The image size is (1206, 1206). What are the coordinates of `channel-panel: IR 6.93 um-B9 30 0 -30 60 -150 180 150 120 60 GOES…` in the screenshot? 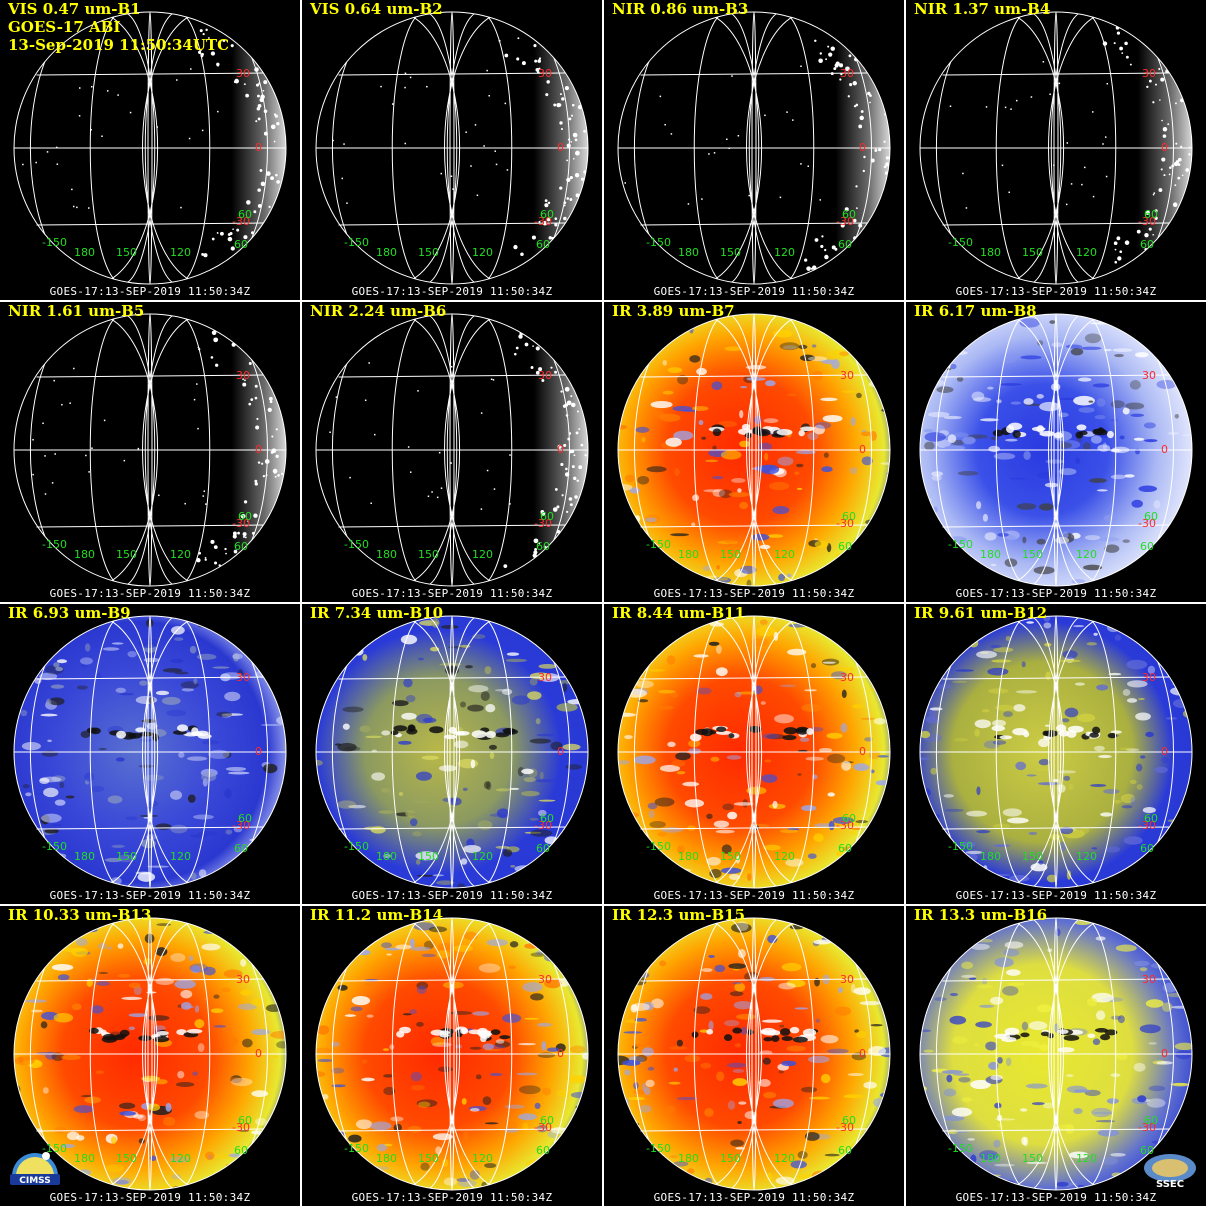 It's located at (150, 754).